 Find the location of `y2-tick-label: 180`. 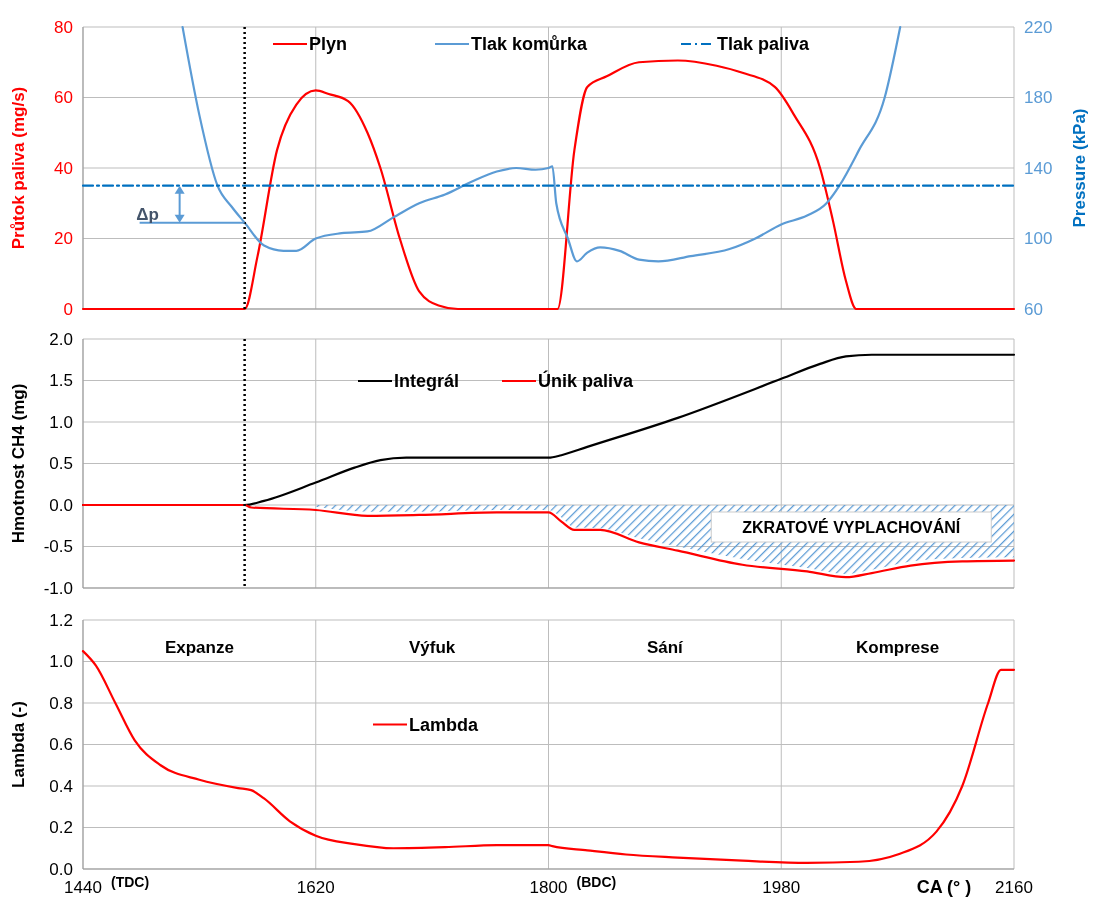

y2-tick-label: 180 is located at coordinates (1038, 98).